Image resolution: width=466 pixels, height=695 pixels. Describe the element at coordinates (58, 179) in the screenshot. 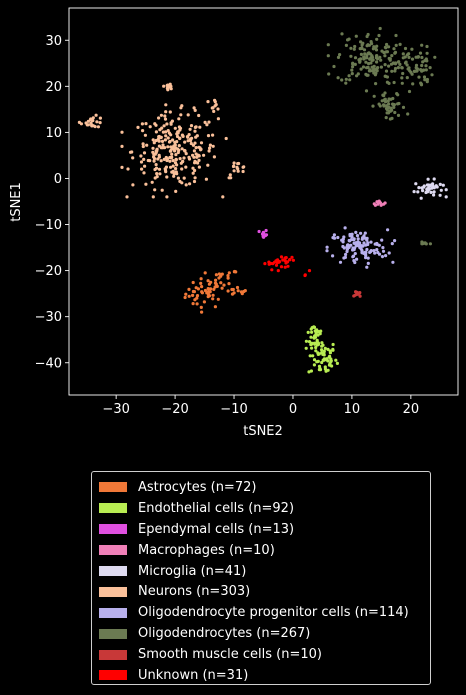

I see `y-tick-label: 0` at that location.